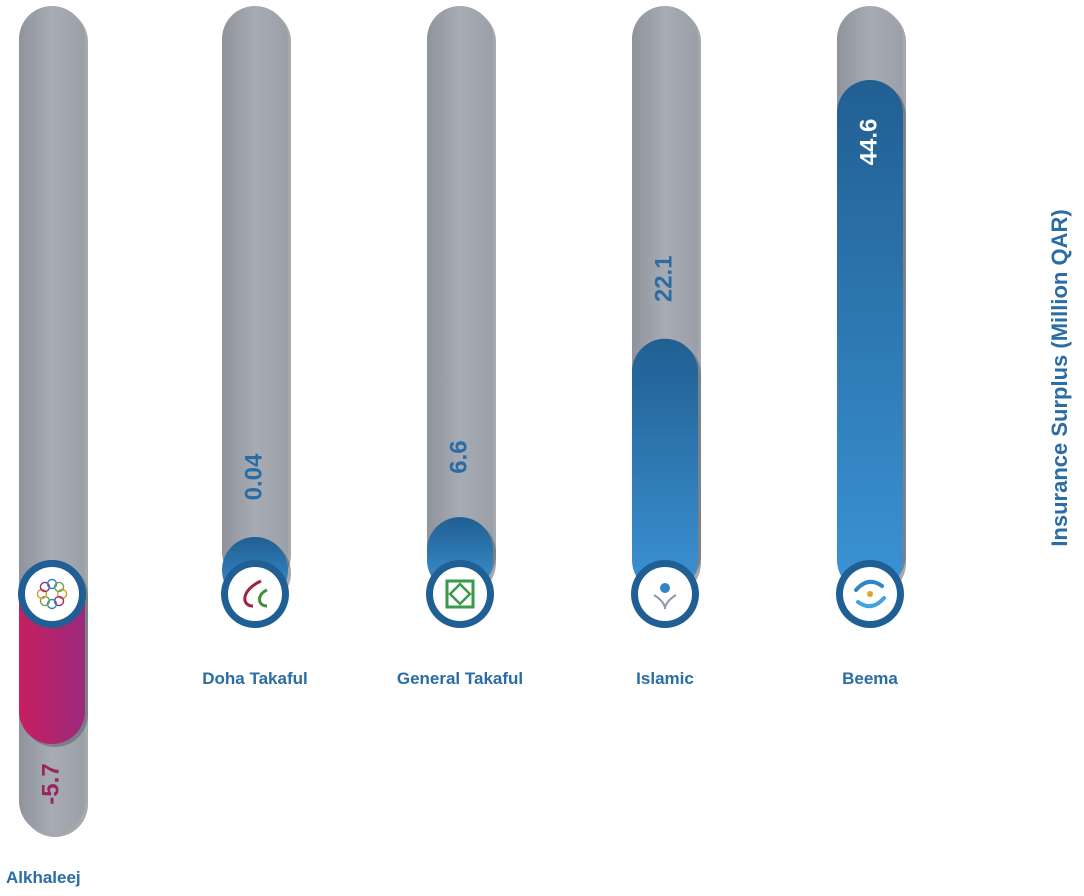 This screenshot has height=896, width=1084. I want to click on value-label: 44.6, so click(868, 142).